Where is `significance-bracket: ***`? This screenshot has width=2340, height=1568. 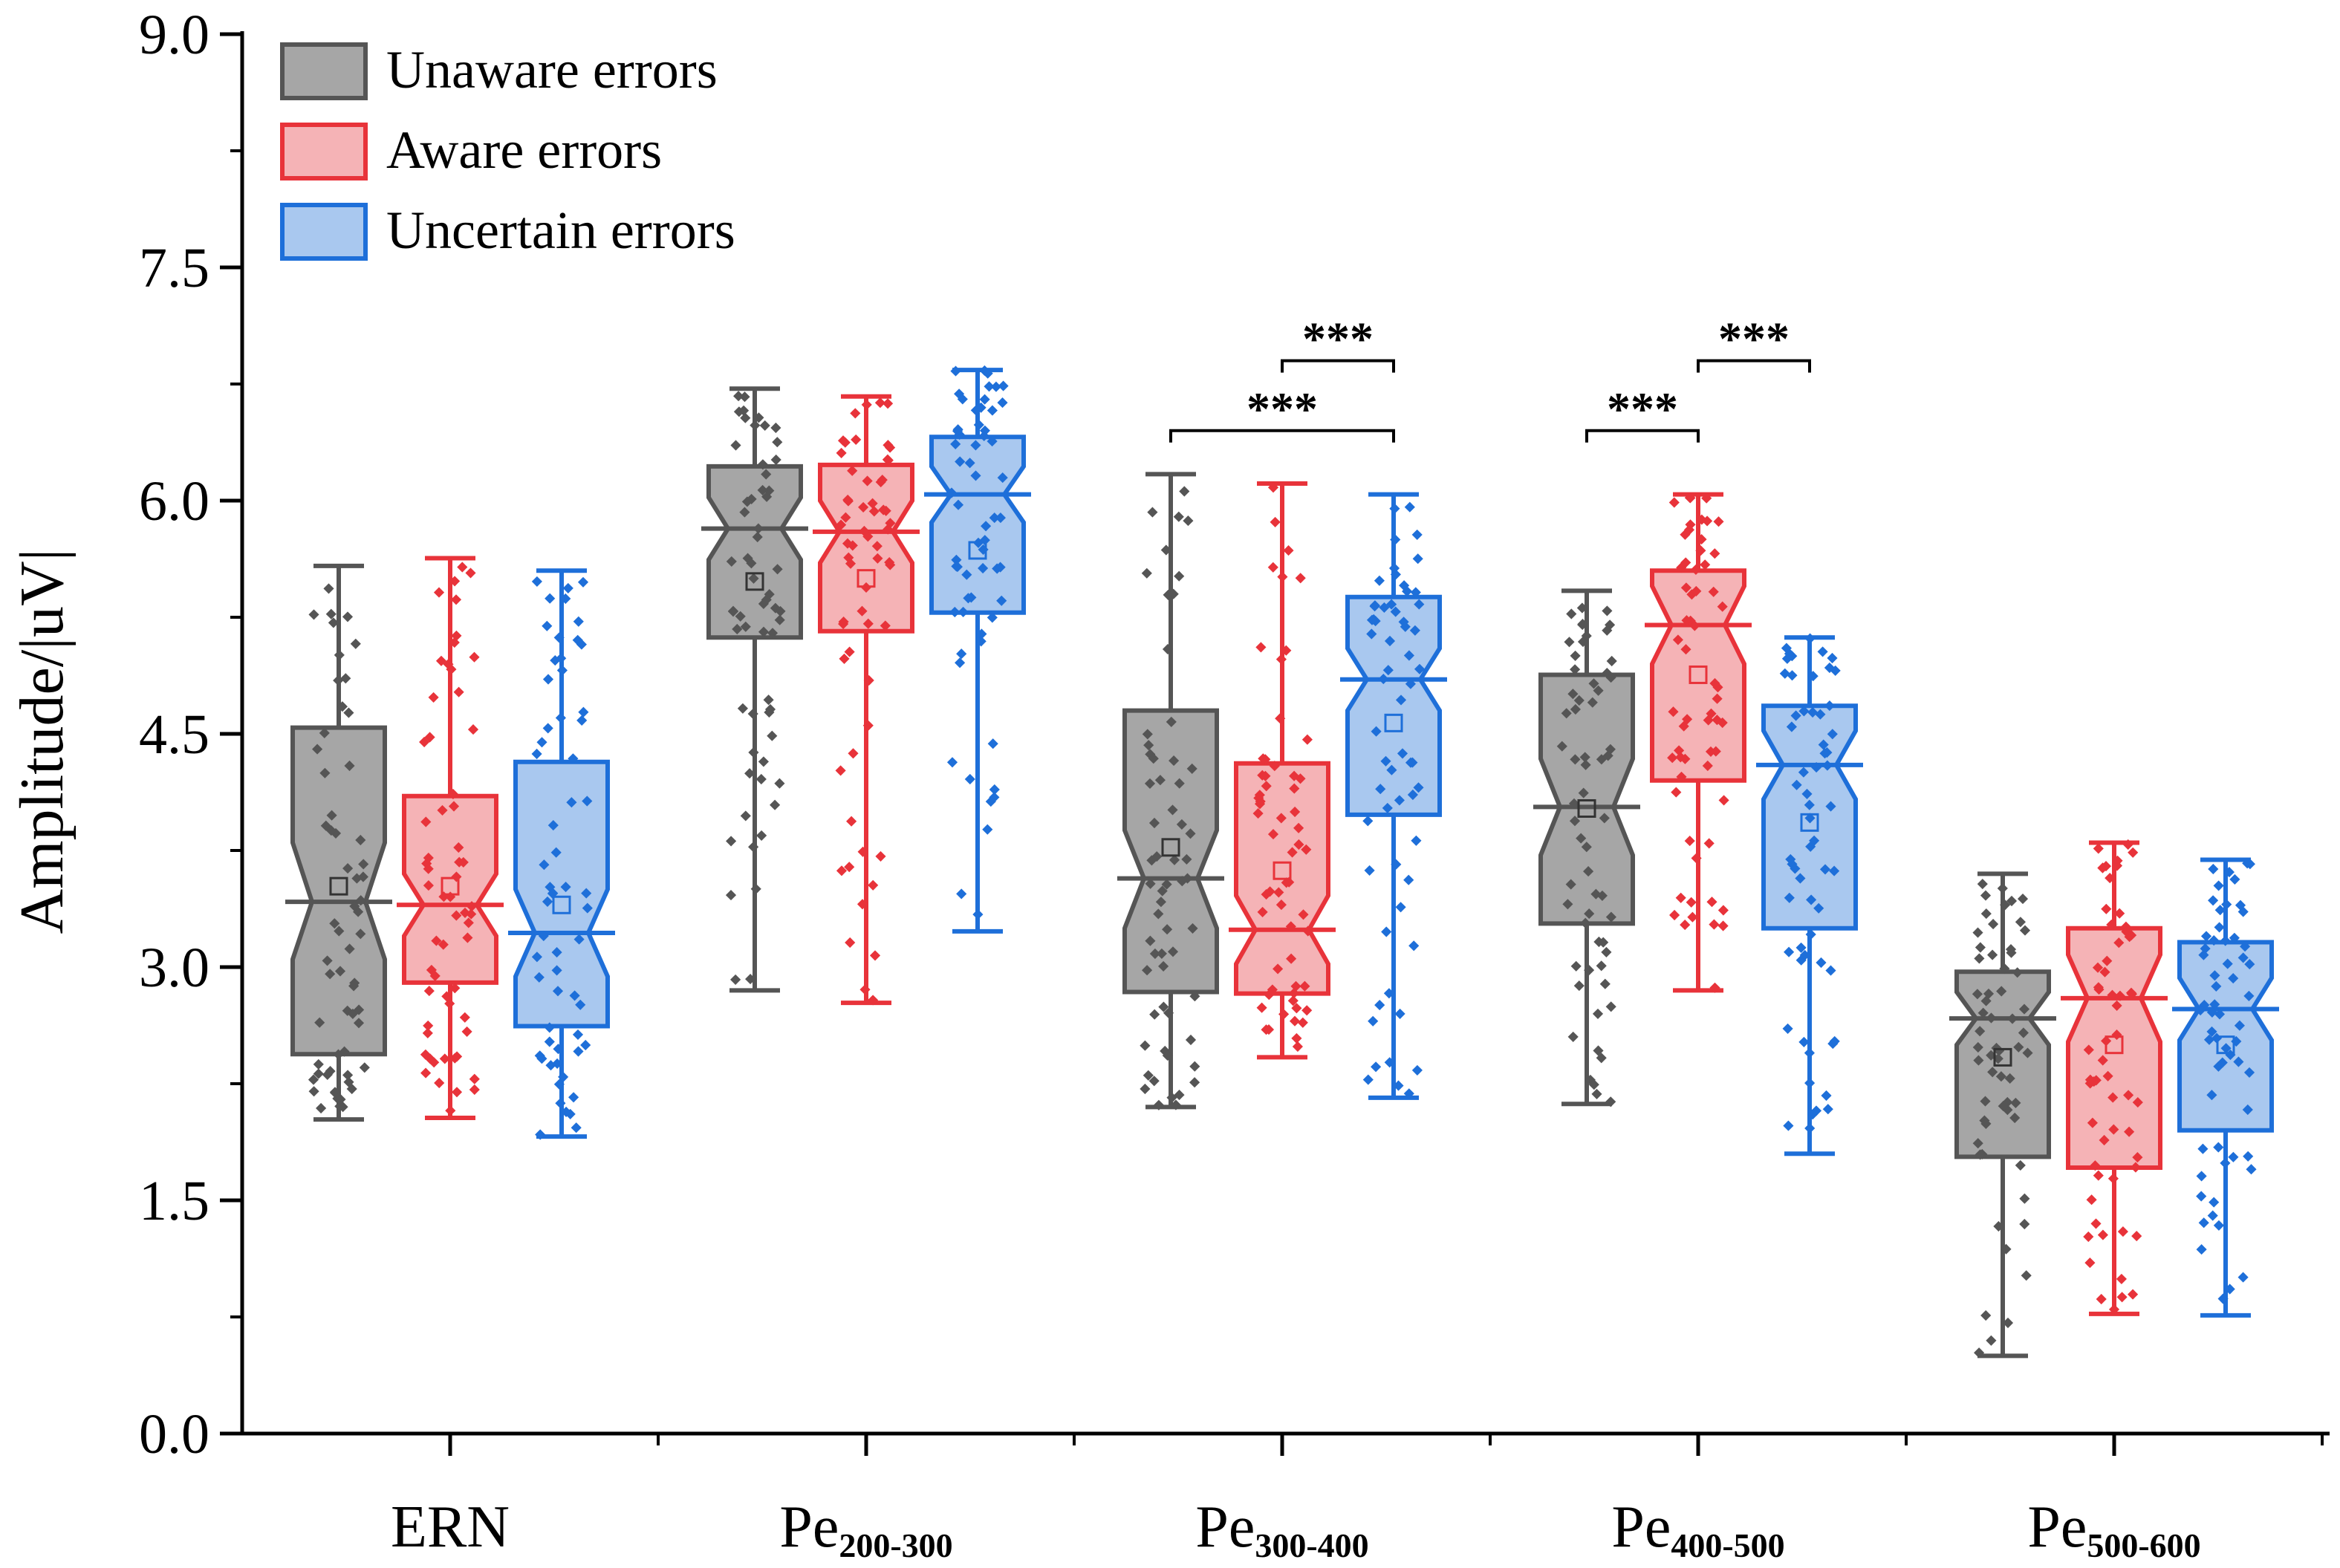
significance-bracket: *** is located at coordinates (1754, 343).